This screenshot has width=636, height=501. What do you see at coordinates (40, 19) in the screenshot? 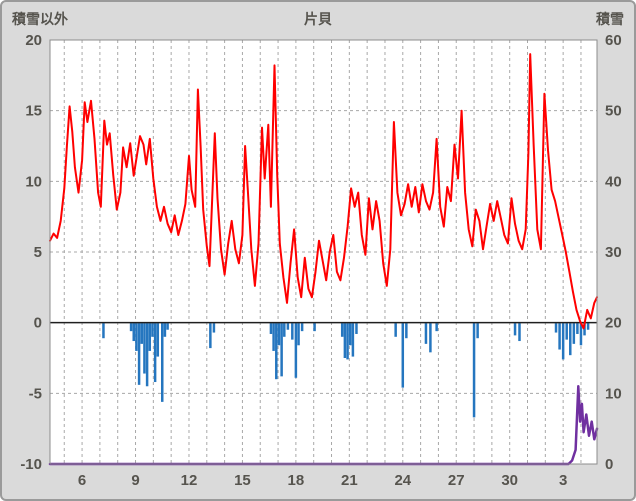
I see `left-axis-title: 積雪以外` at bounding box center [40, 19].